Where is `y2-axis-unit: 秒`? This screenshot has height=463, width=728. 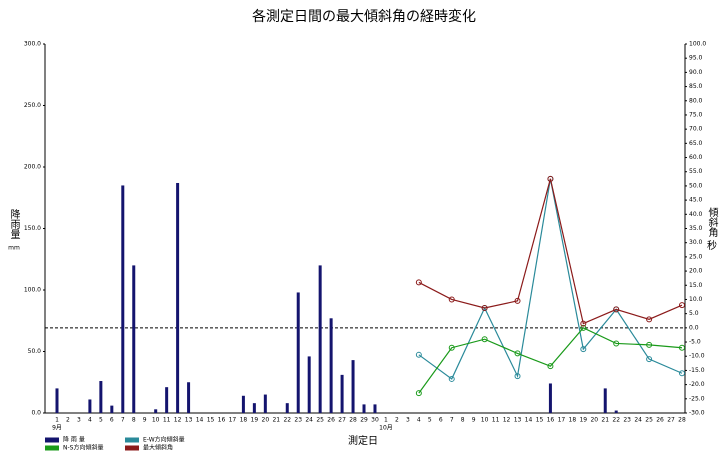 y2-axis-unit: 秒 is located at coordinates (712, 245).